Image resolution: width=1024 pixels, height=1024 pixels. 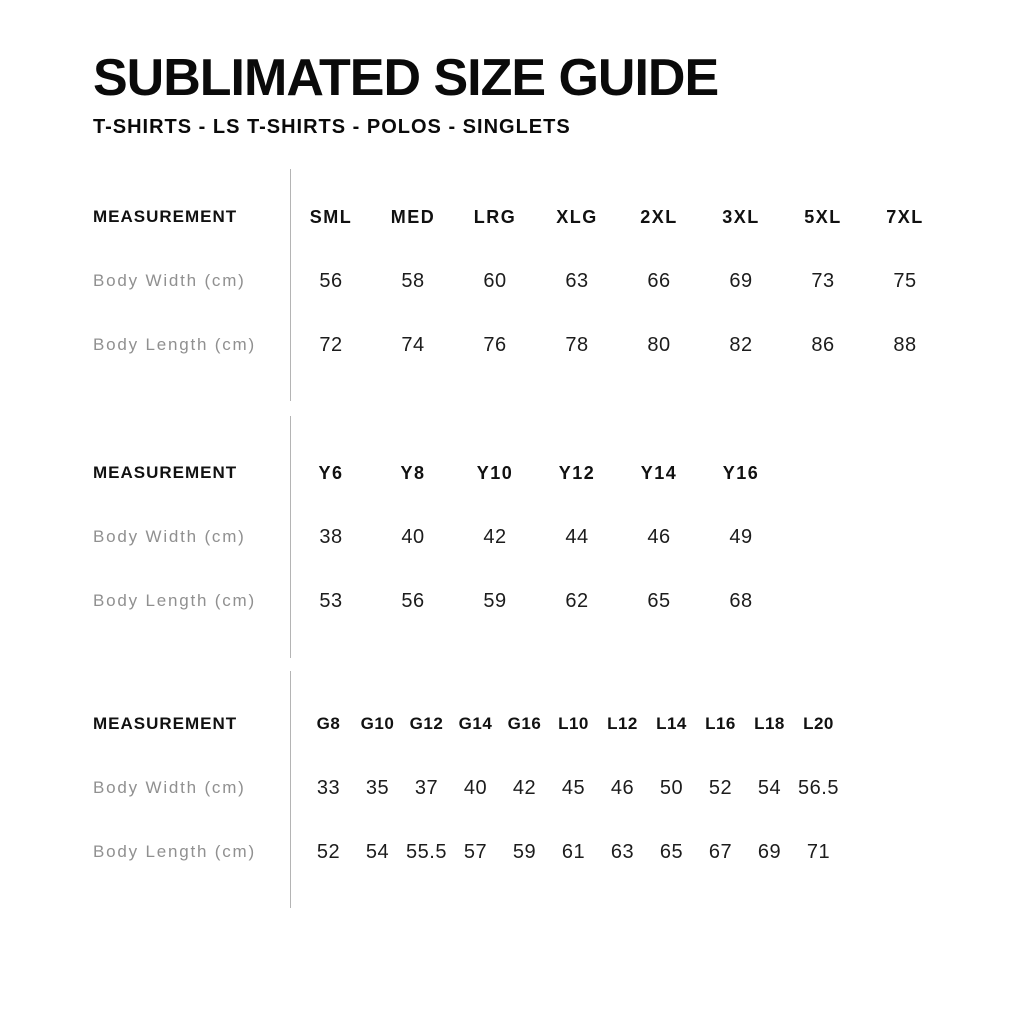 I want to click on page-title: SUBLIMATED SIZE GUIDE, so click(x=406, y=78).